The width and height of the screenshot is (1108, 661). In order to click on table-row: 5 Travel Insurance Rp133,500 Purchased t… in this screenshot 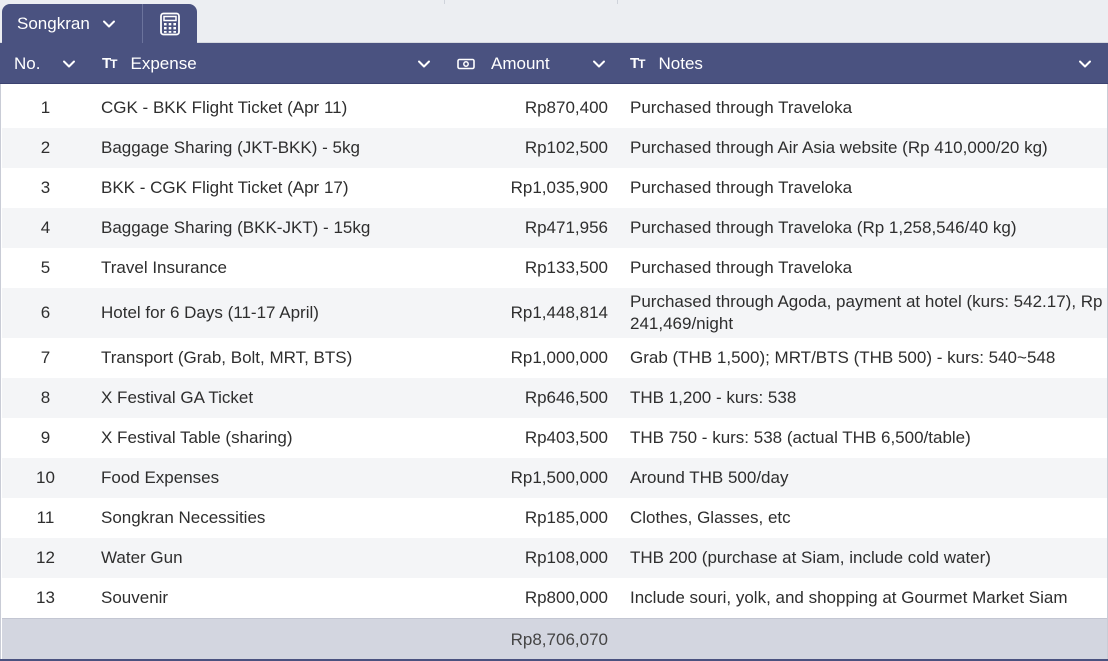, I will do `click(554, 268)`.